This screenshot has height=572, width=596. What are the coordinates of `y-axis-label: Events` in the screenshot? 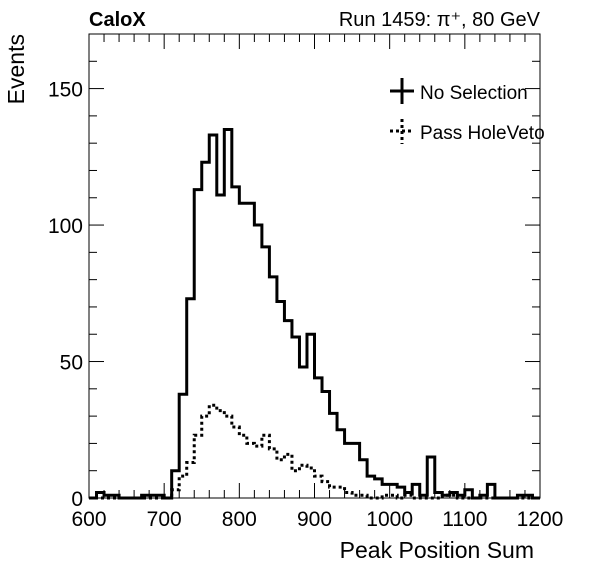 It's located at (16, 69).